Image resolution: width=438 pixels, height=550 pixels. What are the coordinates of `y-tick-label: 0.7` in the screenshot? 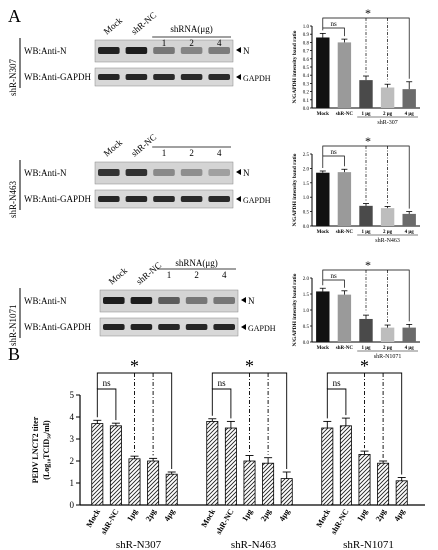 It's located at (306, 52).